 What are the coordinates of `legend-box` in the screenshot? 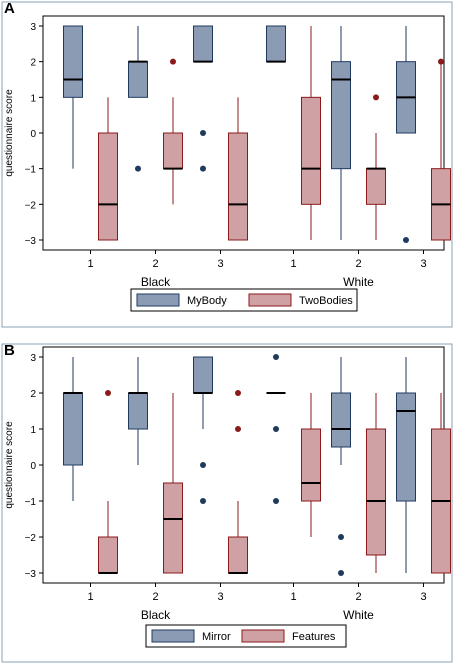 It's located at (244, 300).